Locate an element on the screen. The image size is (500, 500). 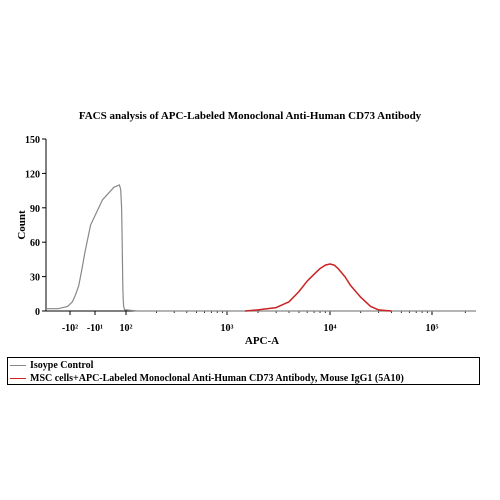
y-axis-label: Count is located at coordinates (22, 225).